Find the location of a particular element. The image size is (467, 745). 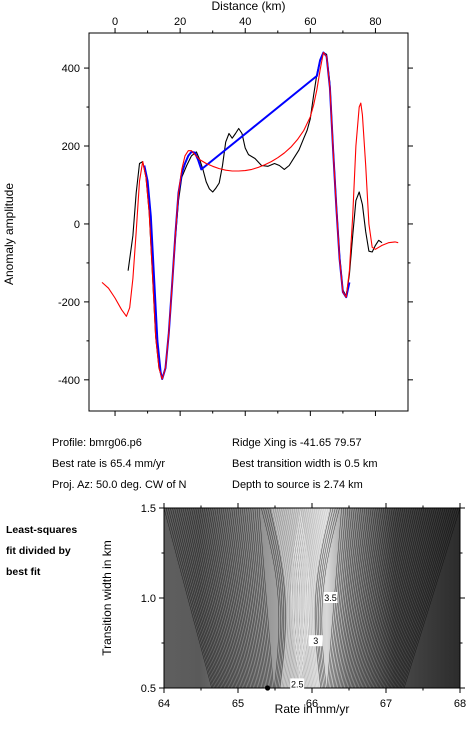

projection-azimuth: Proj. Az: 50.0 deg. CW of N is located at coordinates (119, 485).